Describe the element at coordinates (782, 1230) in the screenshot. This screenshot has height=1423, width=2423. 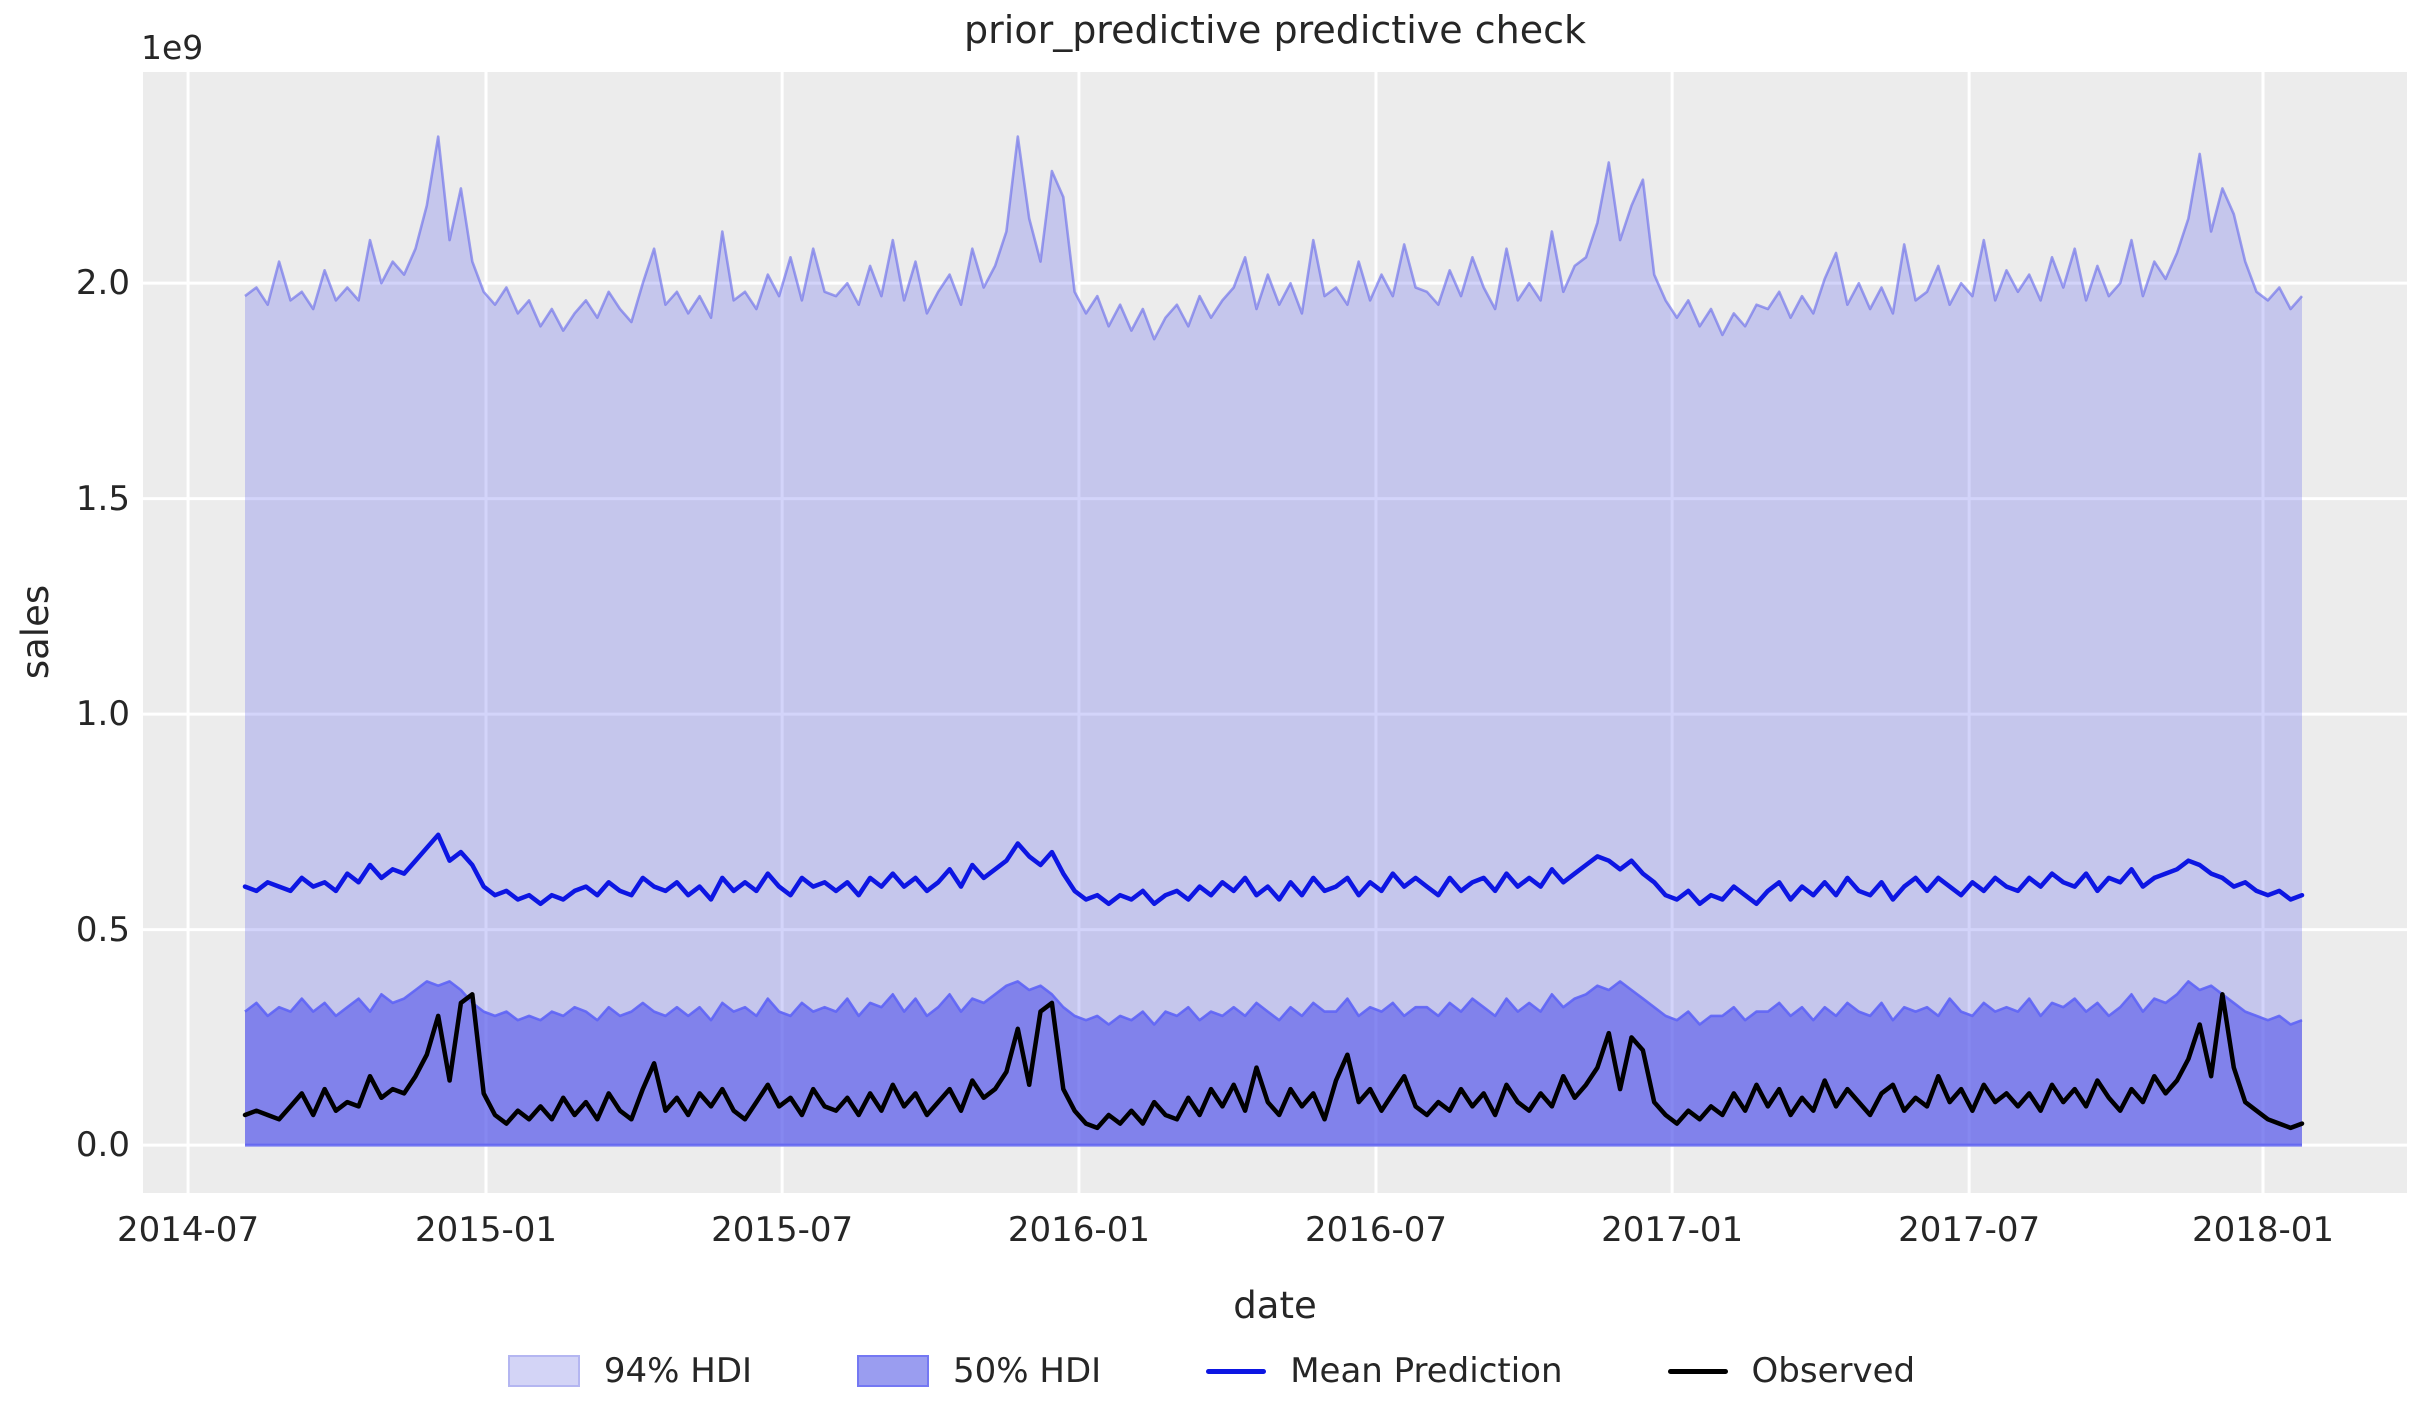
I see `x-tick-label: 2015-07` at that location.